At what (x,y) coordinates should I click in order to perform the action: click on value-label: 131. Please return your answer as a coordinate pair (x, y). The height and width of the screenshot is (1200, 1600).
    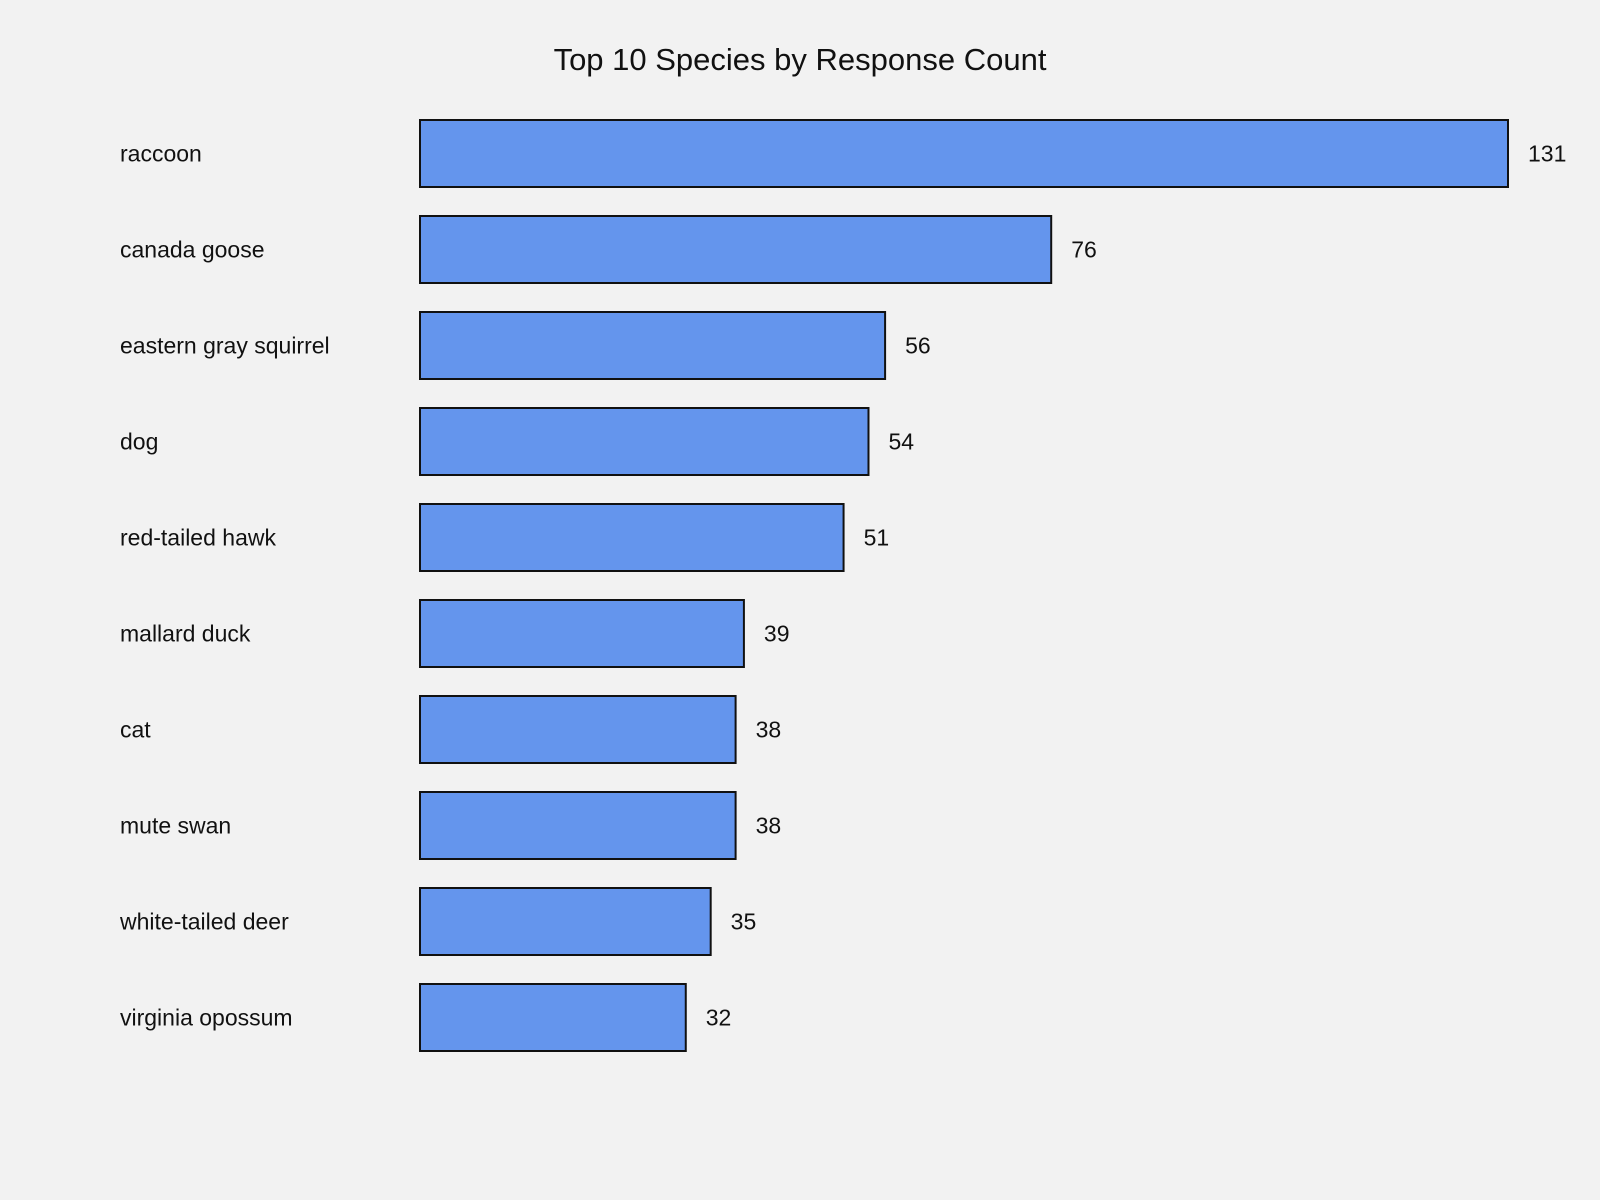
    Looking at the image, I should click on (1547, 154).